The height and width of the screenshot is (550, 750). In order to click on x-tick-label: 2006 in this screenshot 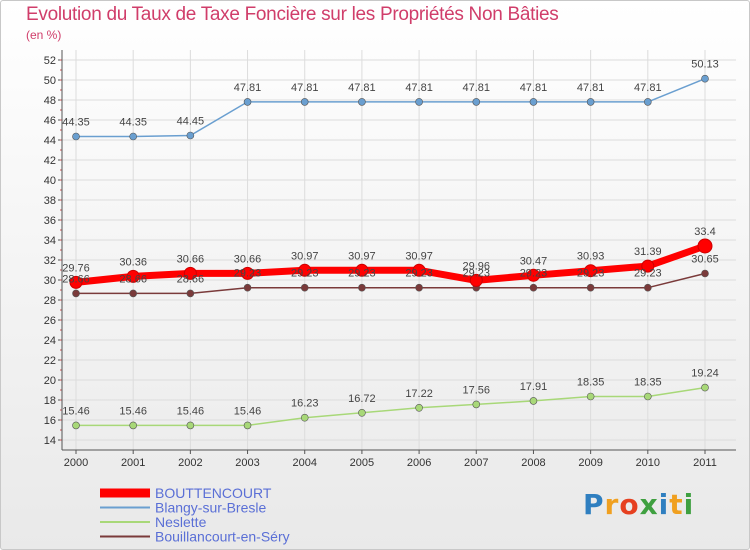, I will do `click(419, 463)`.